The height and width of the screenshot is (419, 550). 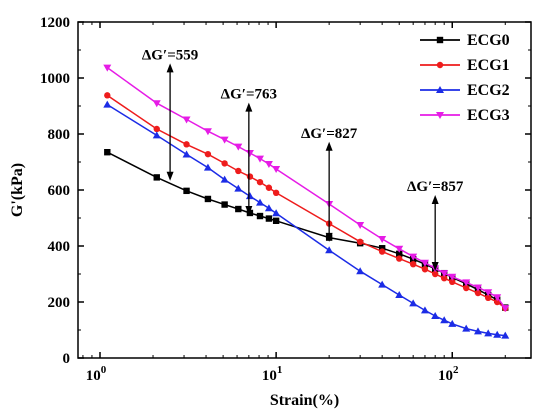 I want to click on y-axis-title: G'(kPa), so click(x=17, y=190).